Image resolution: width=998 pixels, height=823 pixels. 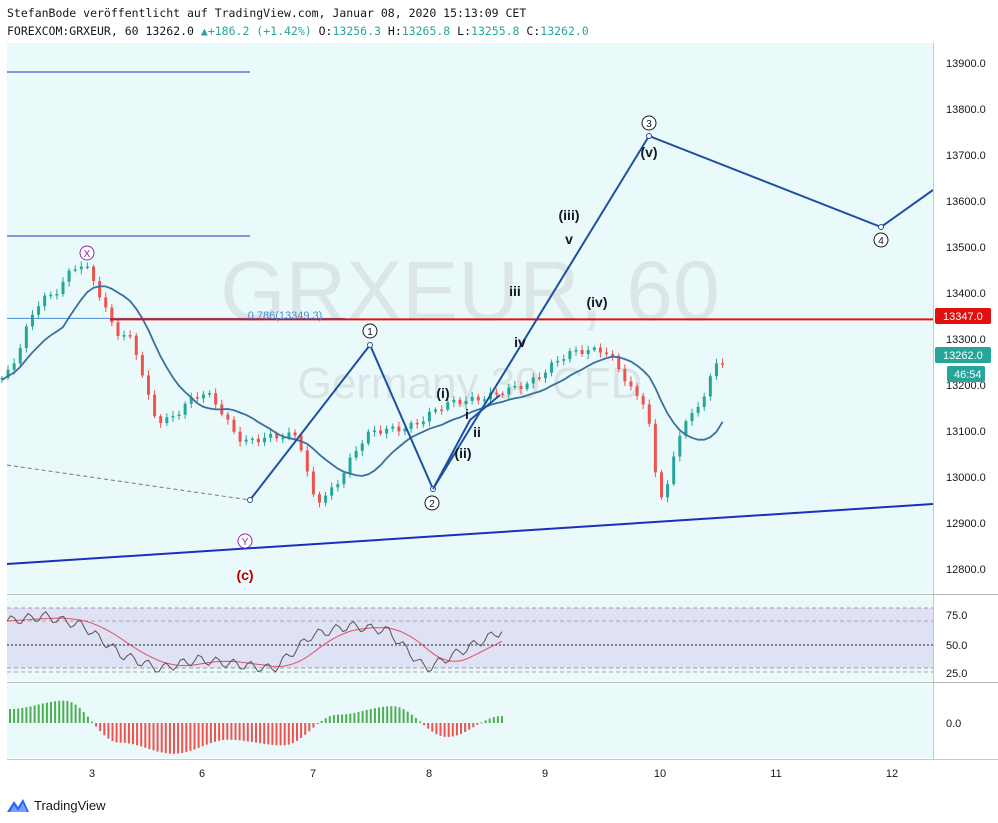 I want to click on timer-badge, so click(x=966, y=374).